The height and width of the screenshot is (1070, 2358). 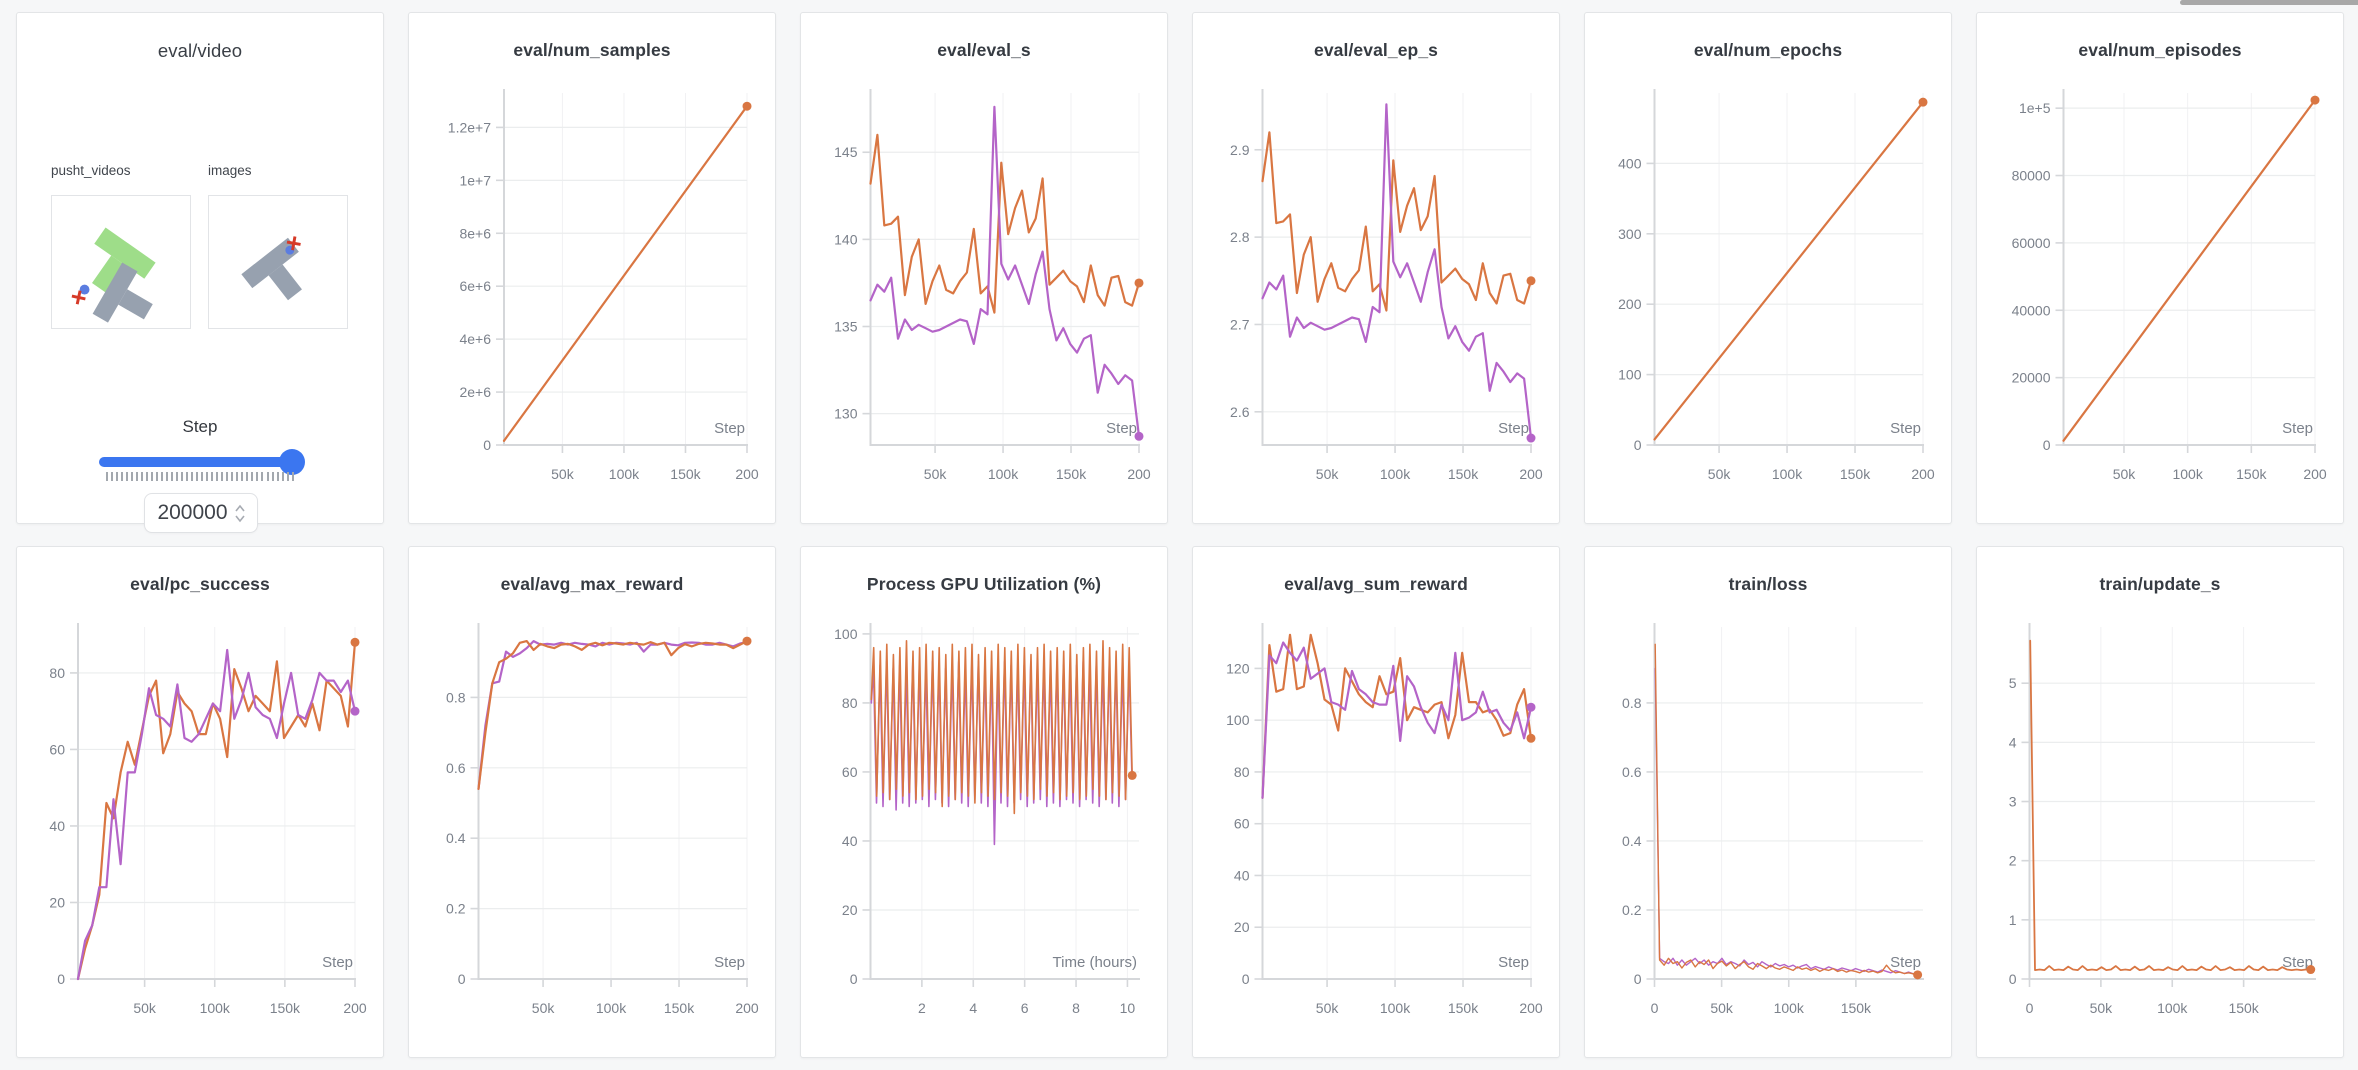 I want to click on media-thumbnail-pusht-videos, so click(x=121, y=262).